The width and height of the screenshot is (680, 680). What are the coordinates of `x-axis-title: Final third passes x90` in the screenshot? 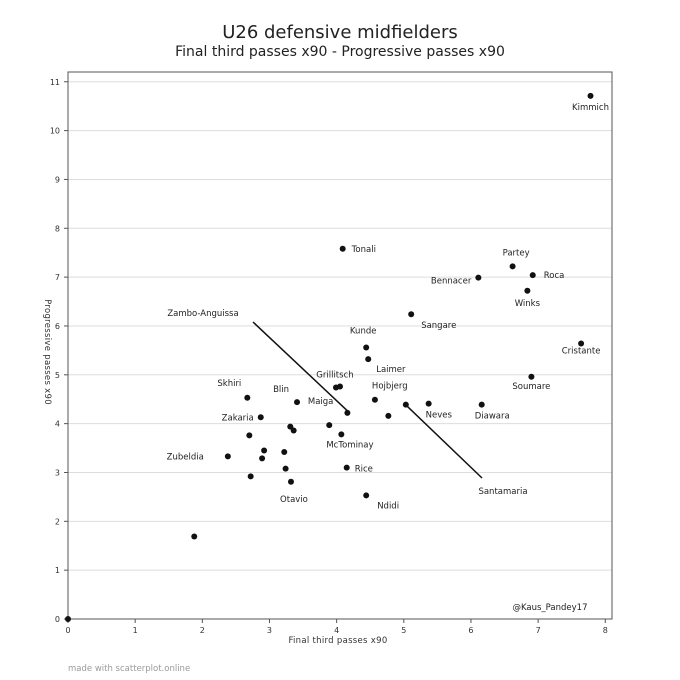 It's located at (337, 641).